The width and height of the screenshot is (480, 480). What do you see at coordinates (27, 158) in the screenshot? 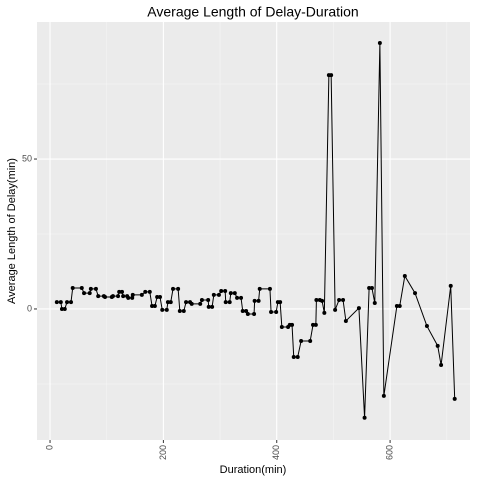
I see `y-tick-label: 50` at bounding box center [27, 158].